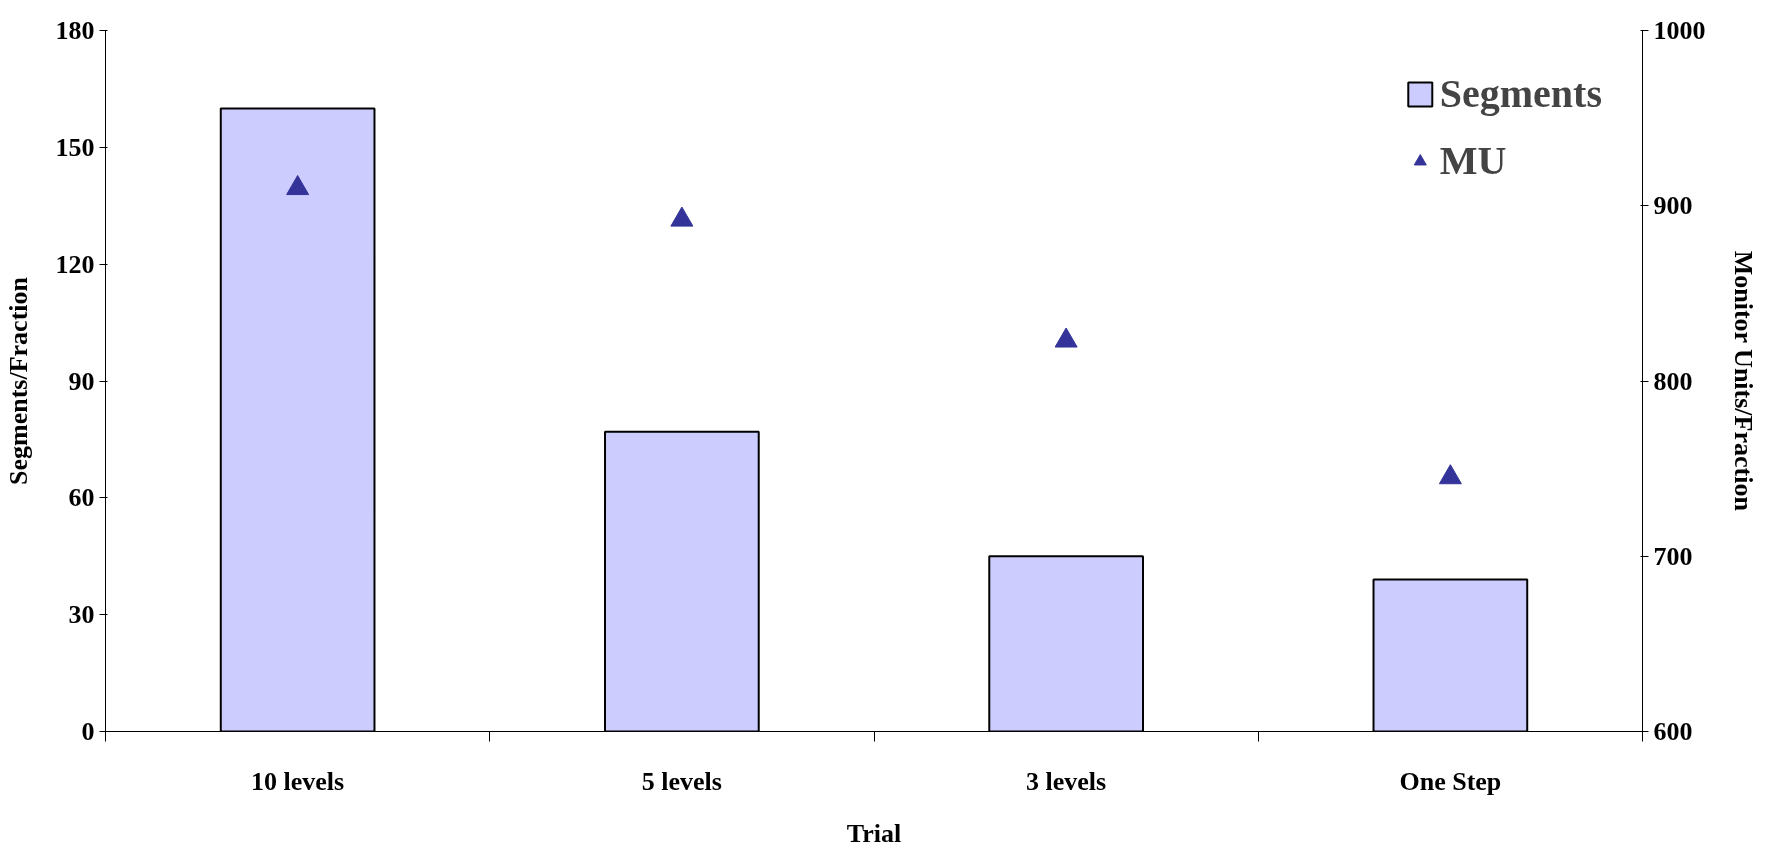 This screenshot has height=862, width=1775. I want to click on y-tick-label: 0, so click(88, 731).